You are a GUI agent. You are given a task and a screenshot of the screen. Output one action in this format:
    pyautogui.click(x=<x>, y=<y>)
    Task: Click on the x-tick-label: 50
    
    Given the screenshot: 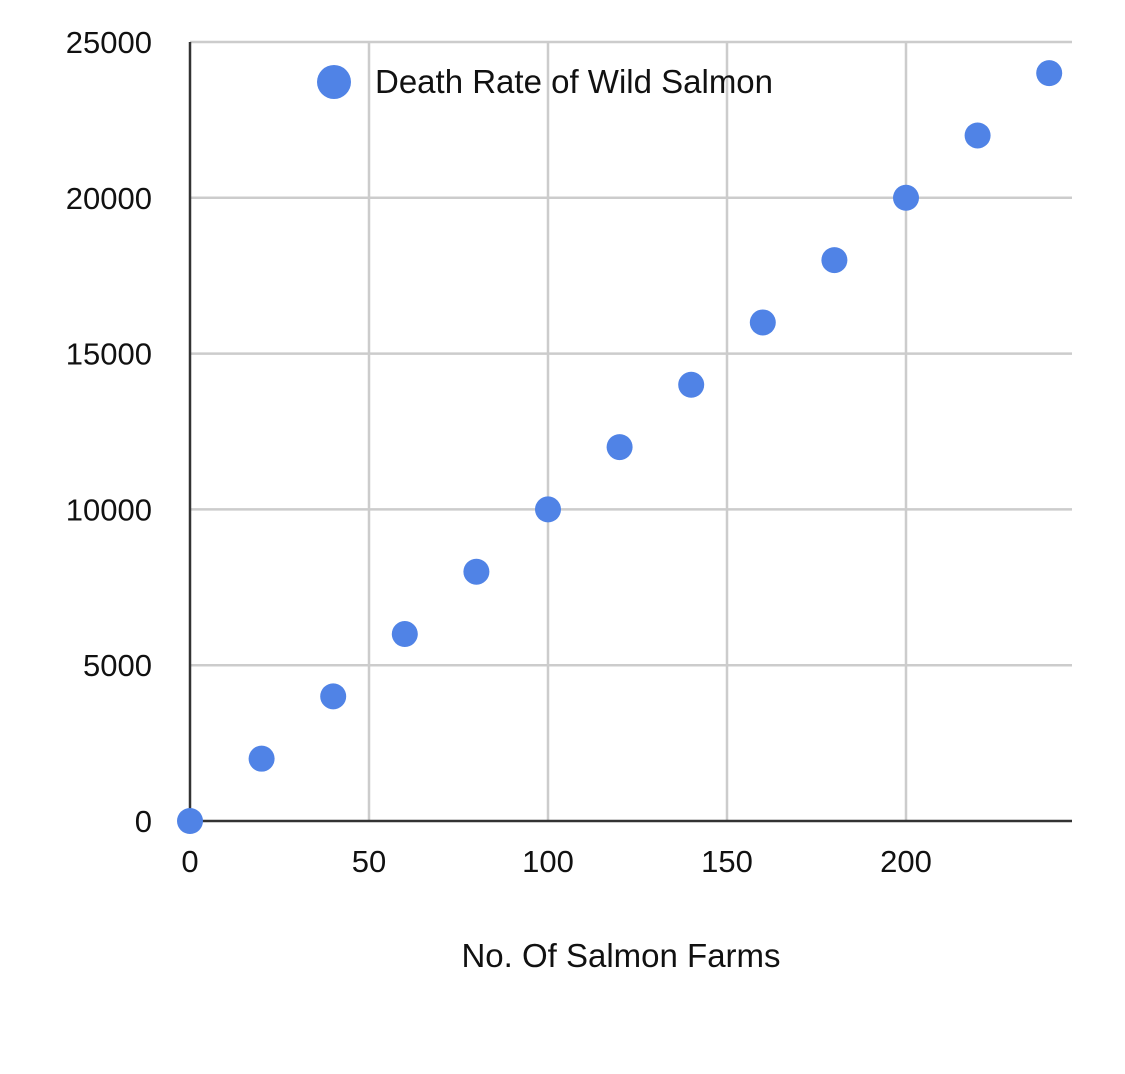 What is the action you would take?
    pyautogui.click(x=369, y=861)
    